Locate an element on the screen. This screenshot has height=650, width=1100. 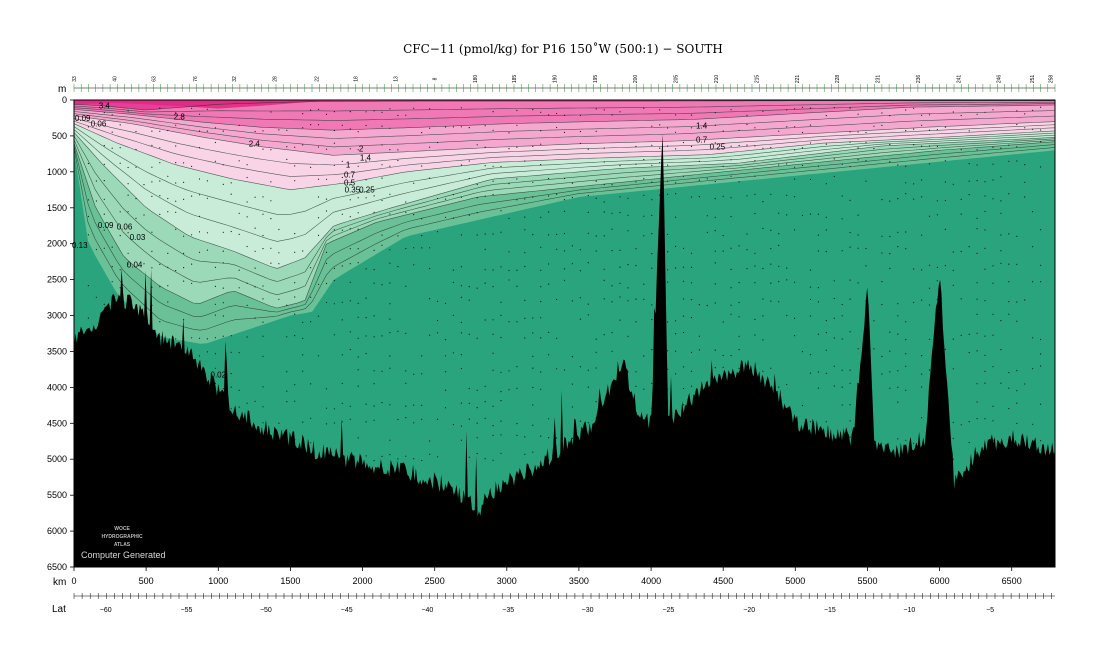
station-label: 246 is located at coordinates (1000, 79).